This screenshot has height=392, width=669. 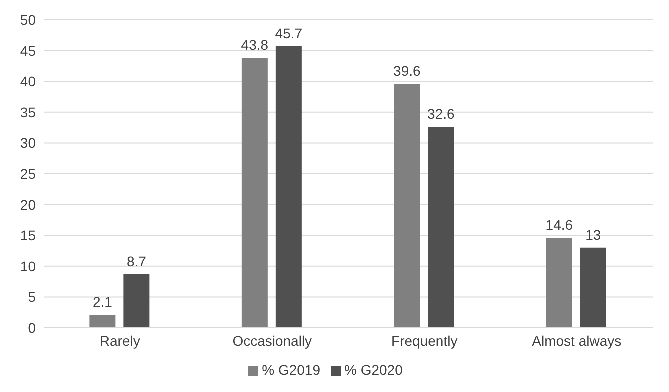 I want to click on data-label: 43.8, so click(x=255, y=45).